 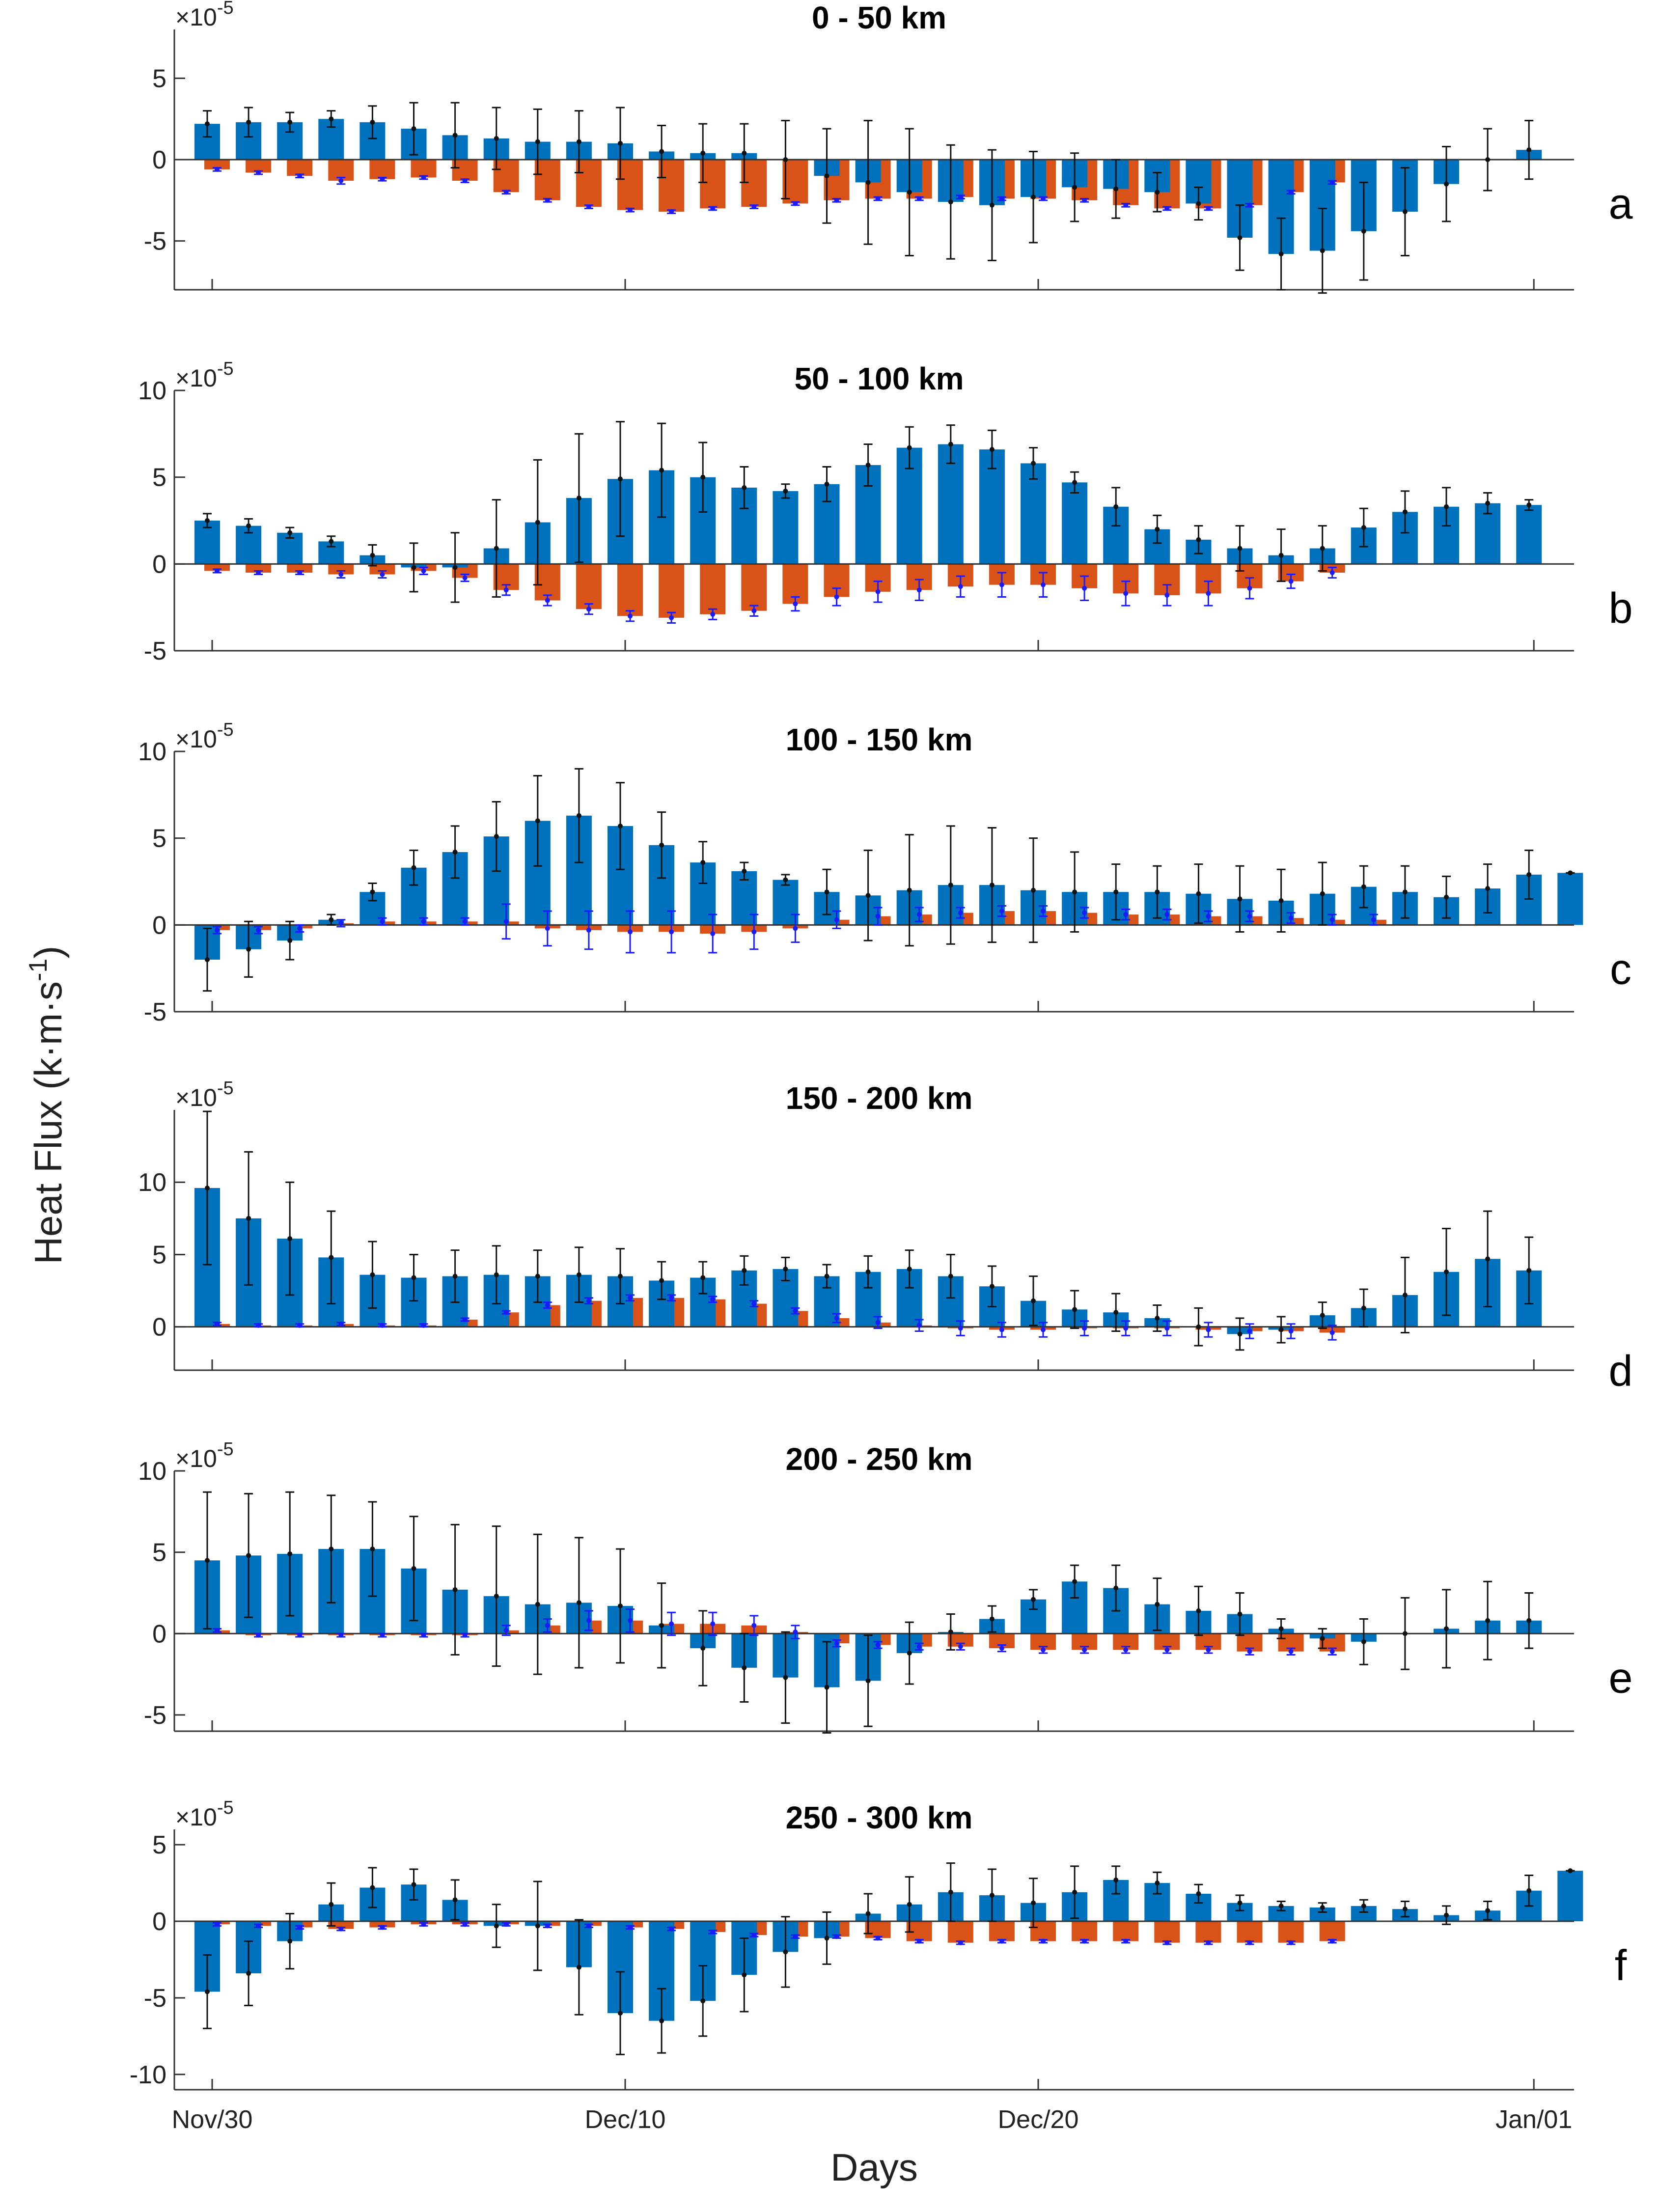 I want to click on panel-letter: a, so click(x=1621, y=203).